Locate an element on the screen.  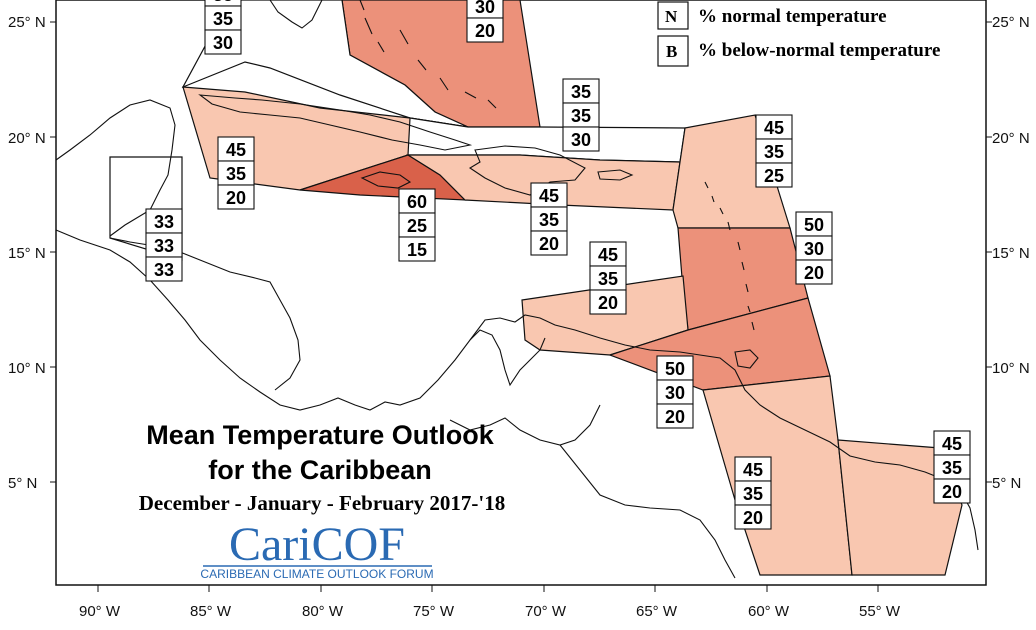
lat-label-5: 5° N is located at coordinates (22, 483).